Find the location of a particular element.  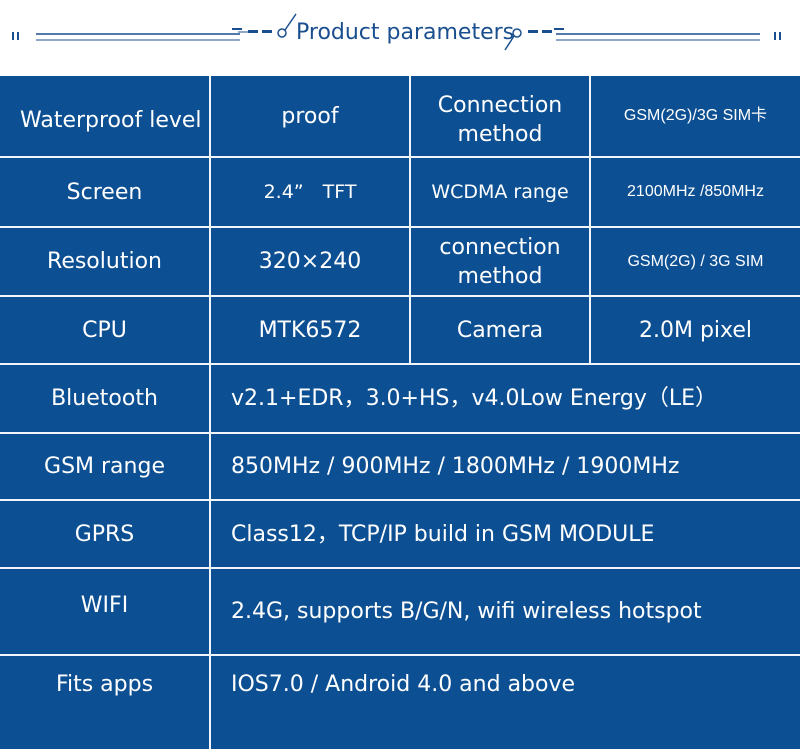

param-label-fits-apps: Fits apps is located at coordinates (104, 684).